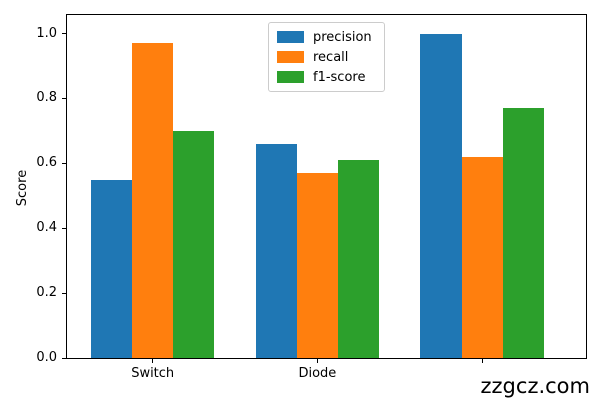  Describe the element at coordinates (111, 268) in the screenshot. I see `bar-precision-Switch` at that location.